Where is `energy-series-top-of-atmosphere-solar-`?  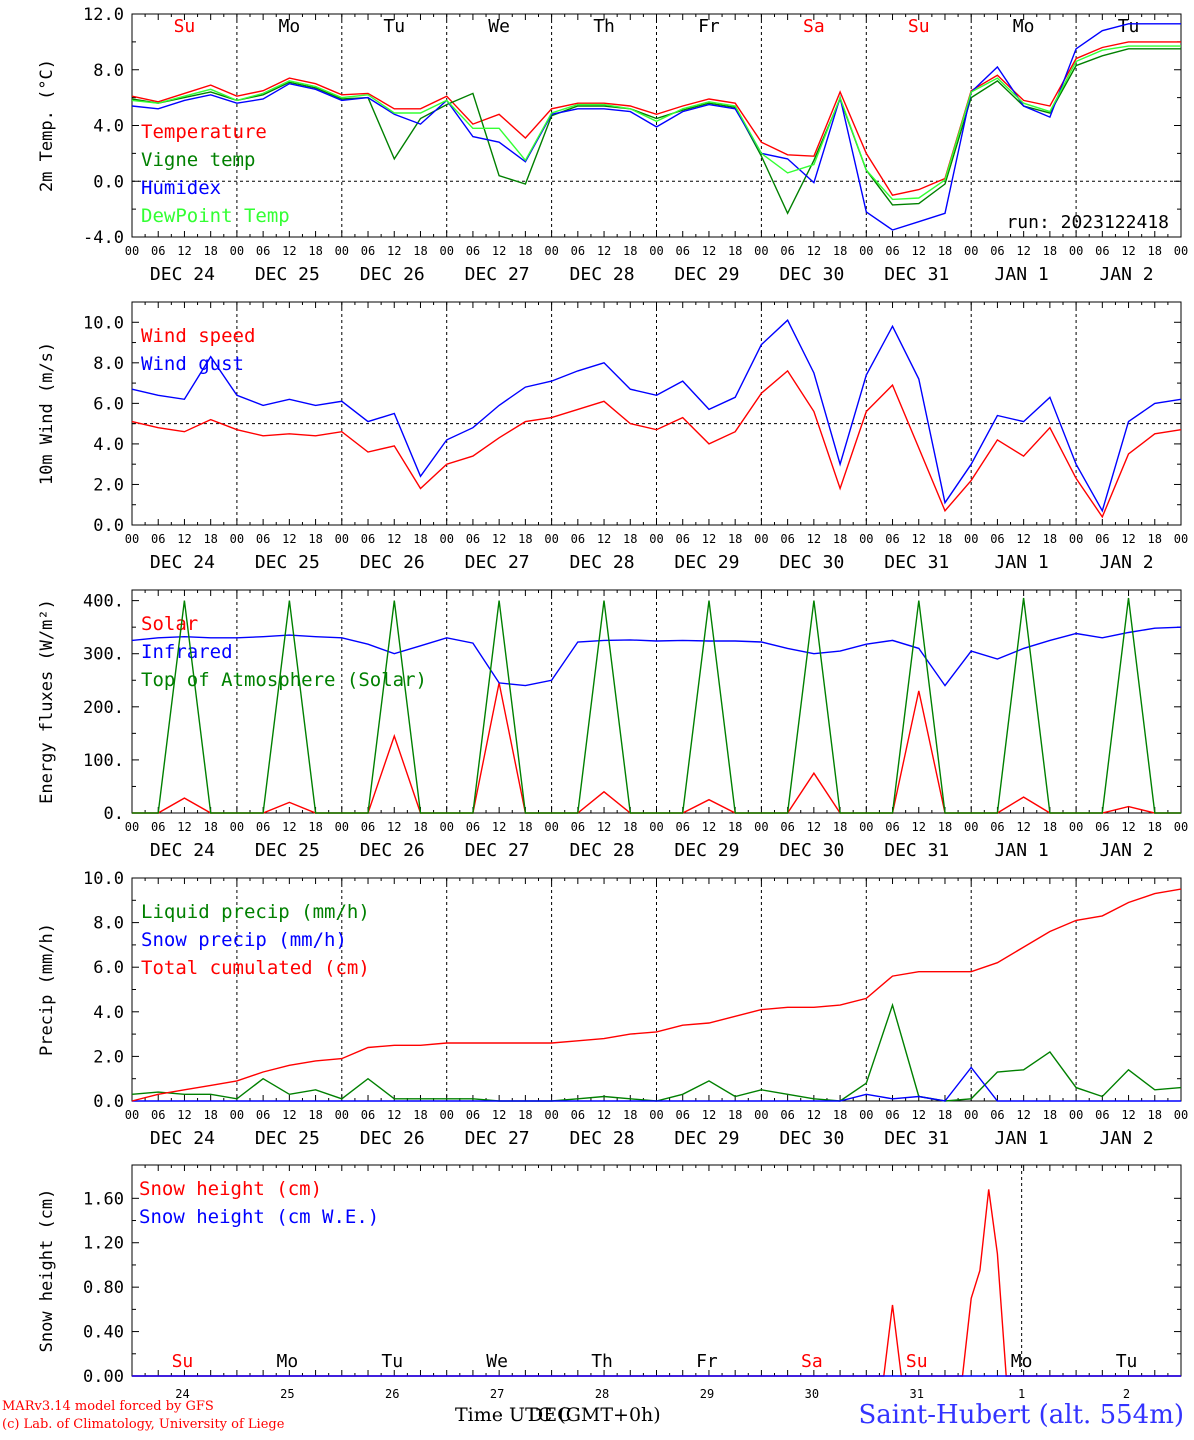
energy-series-top-of-atmosphere-solar- is located at coordinates (656, 705).